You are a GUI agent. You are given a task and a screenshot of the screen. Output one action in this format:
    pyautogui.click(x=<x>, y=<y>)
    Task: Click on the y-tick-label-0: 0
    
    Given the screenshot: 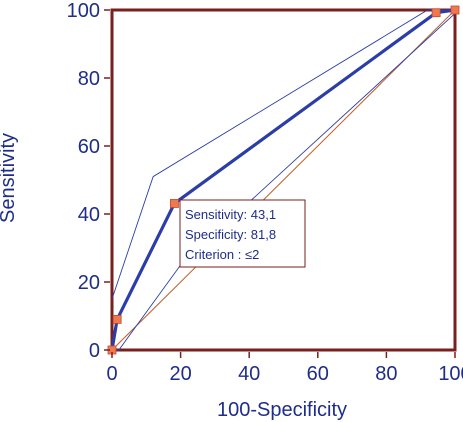 What is the action you would take?
    pyautogui.click(x=94, y=351)
    